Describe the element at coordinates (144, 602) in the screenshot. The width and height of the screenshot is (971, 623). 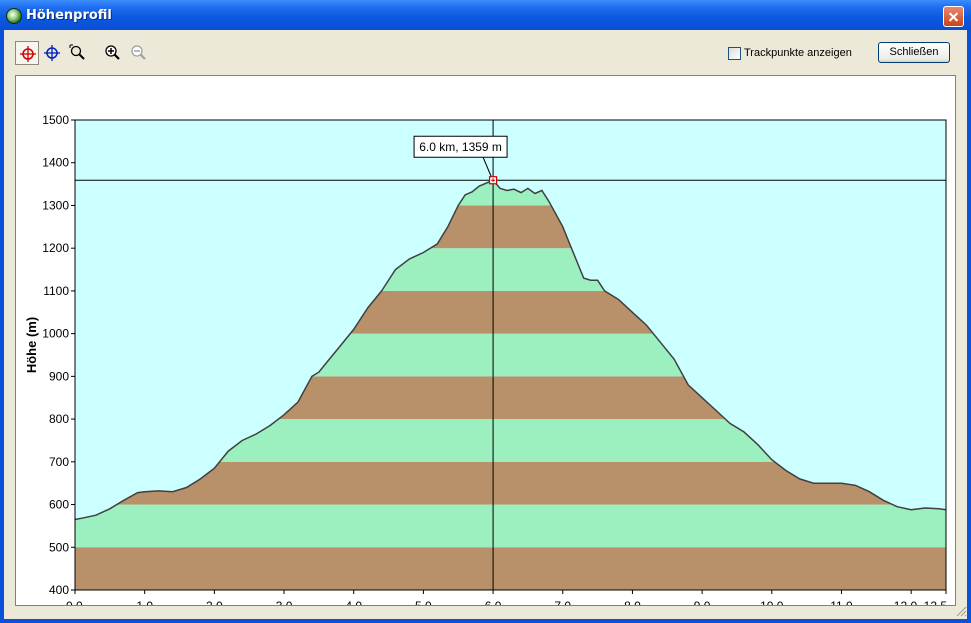
I see `x-tick-label: 1.0` at that location.